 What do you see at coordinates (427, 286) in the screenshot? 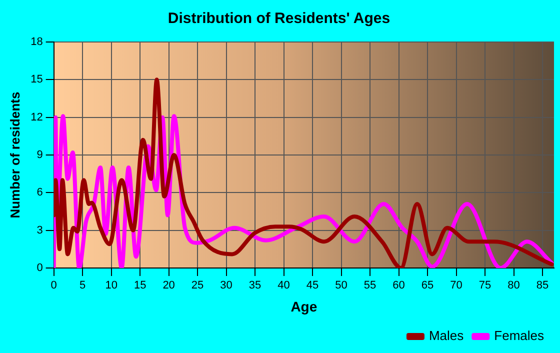
I see `x-tick-label: 65` at bounding box center [427, 286].